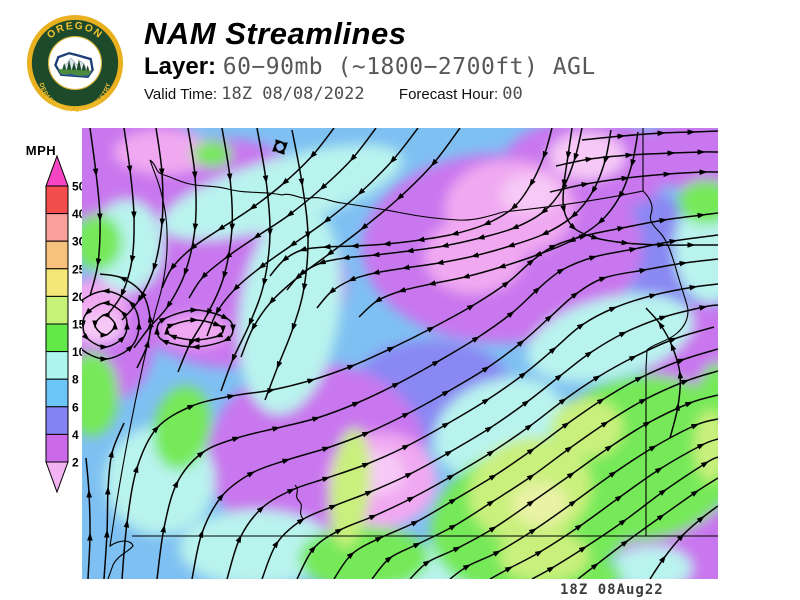 The width and height of the screenshot is (800, 600). What do you see at coordinates (41, 150) in the screenshot?
I see `legend-units-label: MPH` at bounding box center [41, 150].